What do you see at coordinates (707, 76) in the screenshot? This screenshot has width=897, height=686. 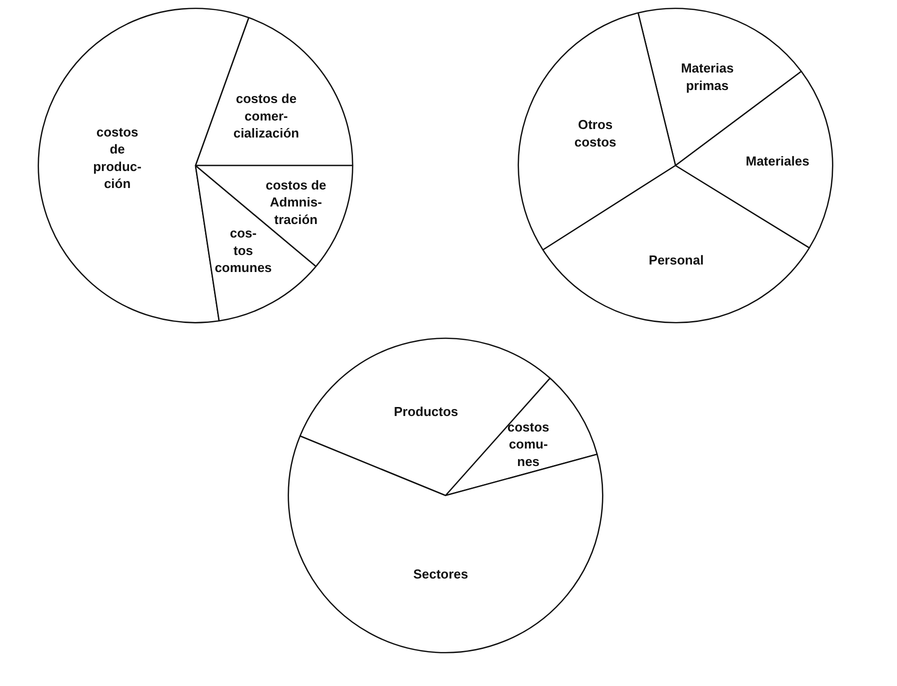 I see `slice-label: Materias primas` at bounding box center [707, 76].